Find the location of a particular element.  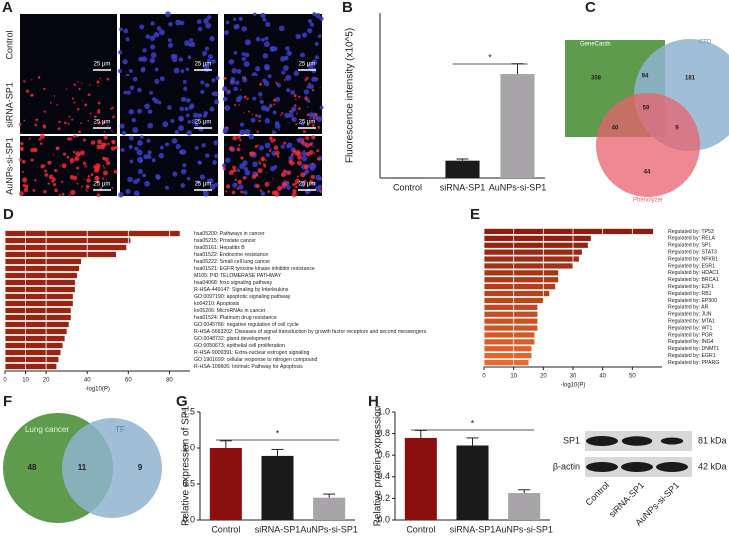

panel-letter: D is located at coordinates (8, 214).